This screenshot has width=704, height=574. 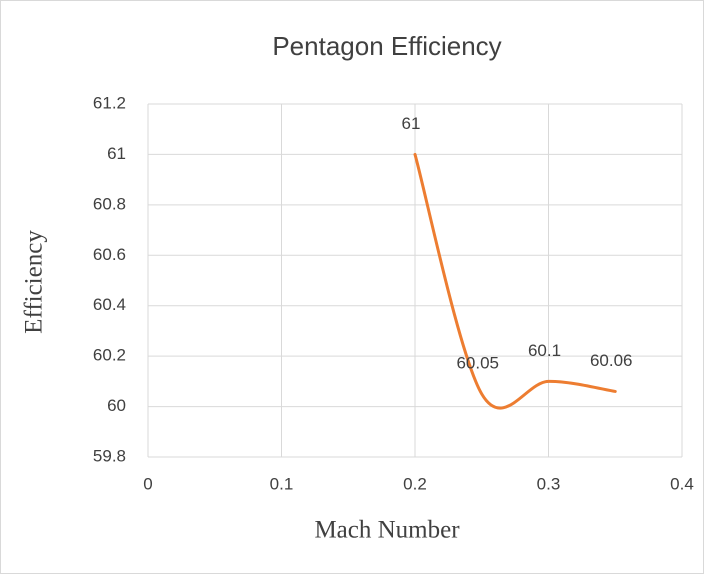 I want to click on x-tick-label: 0, so click(x=147, y=483).